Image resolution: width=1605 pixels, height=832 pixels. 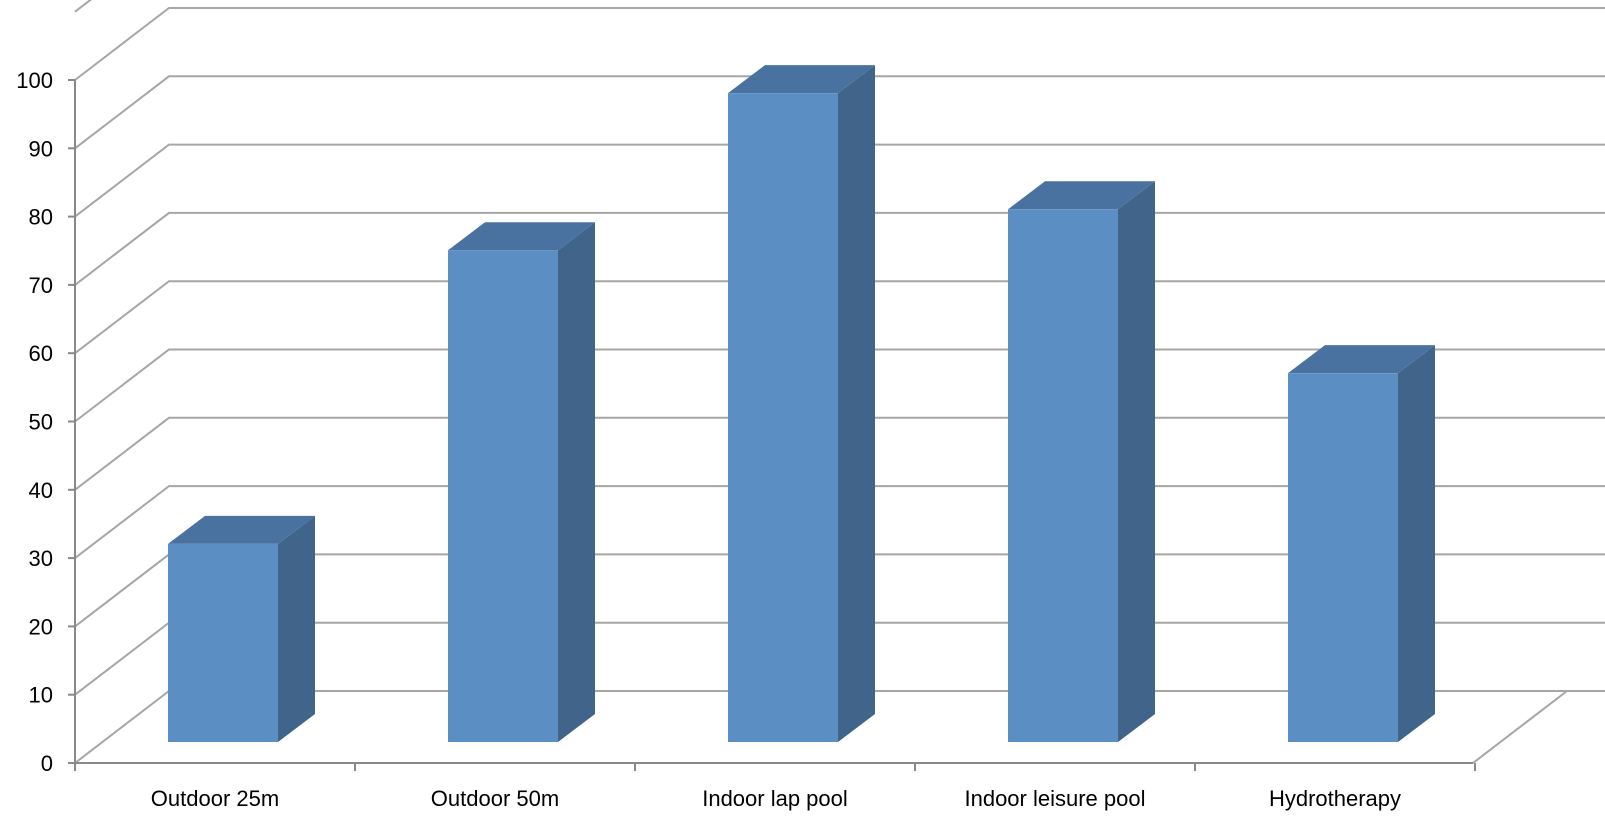 What do you see at coordinates (34, 80) in the screenshot?
I see `y-tick-label: 100` at bounding box center [34, 80].